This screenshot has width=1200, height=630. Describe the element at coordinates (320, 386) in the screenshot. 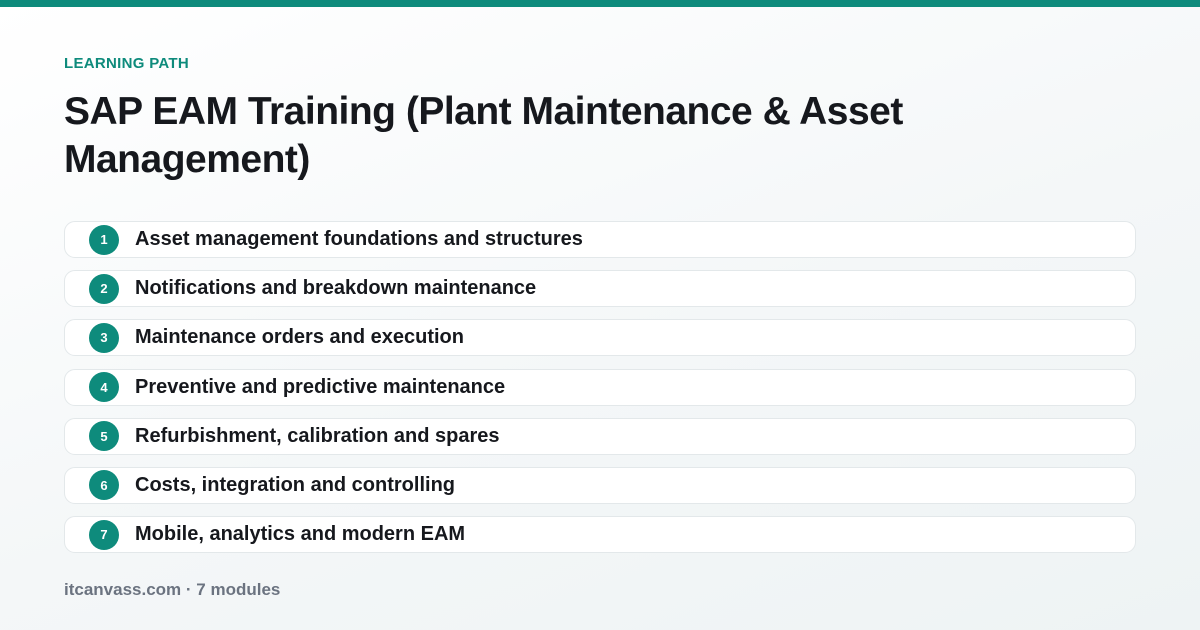

I see `module-label: Preventive and predictive maintenance` at that location.